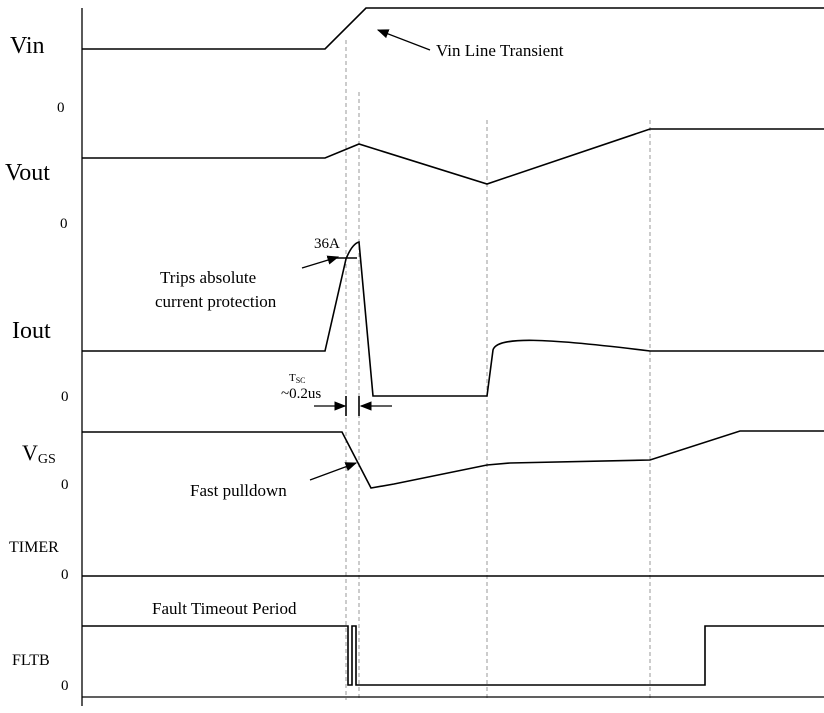 The width and height of the screenshot is (824, 713). What do you see at coordinates (453, 655) in the screenshot?
I see `fltb-trace` at bounding box center [453, 655].